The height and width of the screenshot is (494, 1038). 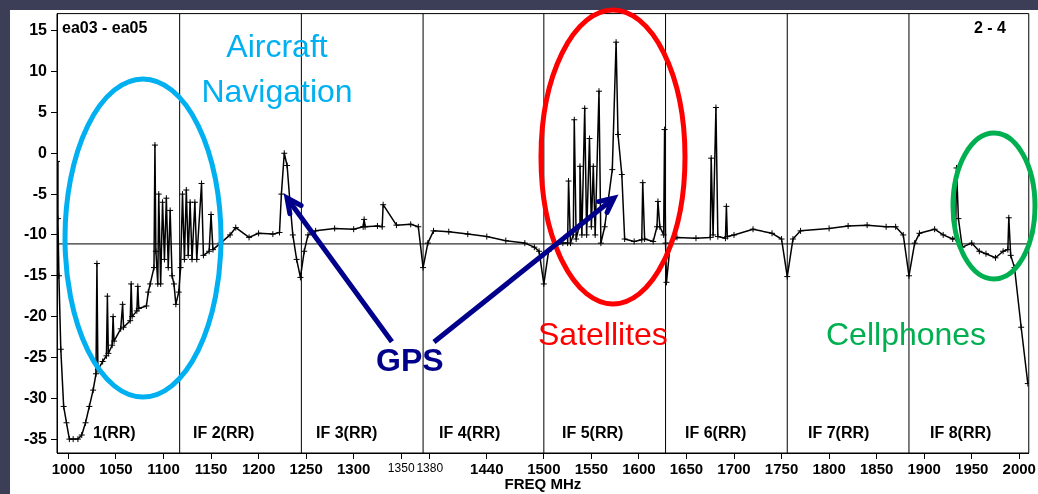 What do you see at coordinates (347, 432) in the screenshot?
I see `annotation: IF 3(RR)` at bounding box center [347, 432].